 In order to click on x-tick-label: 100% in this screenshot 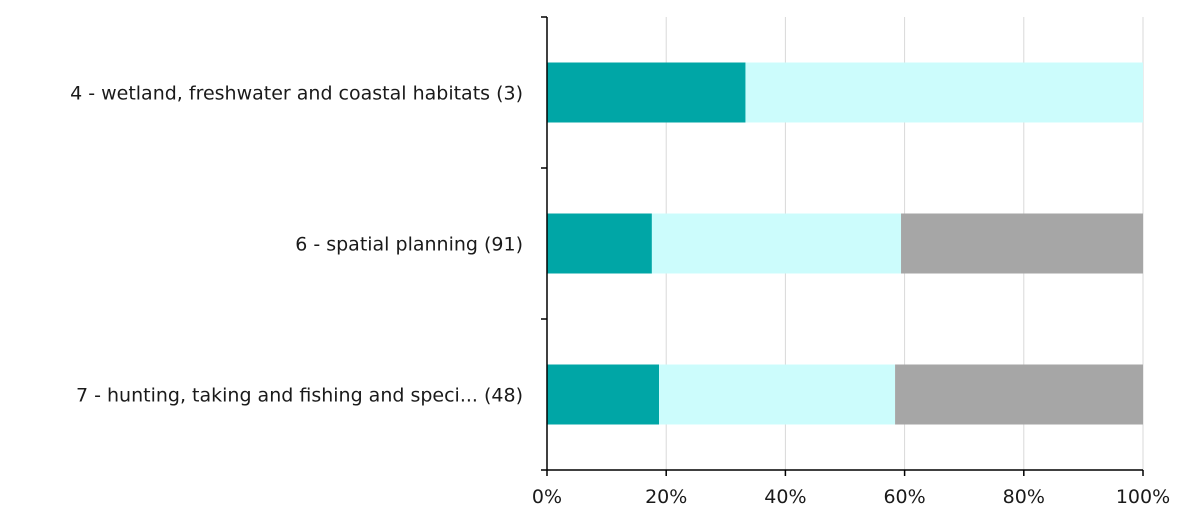, I will do `click(1143, 497)`.